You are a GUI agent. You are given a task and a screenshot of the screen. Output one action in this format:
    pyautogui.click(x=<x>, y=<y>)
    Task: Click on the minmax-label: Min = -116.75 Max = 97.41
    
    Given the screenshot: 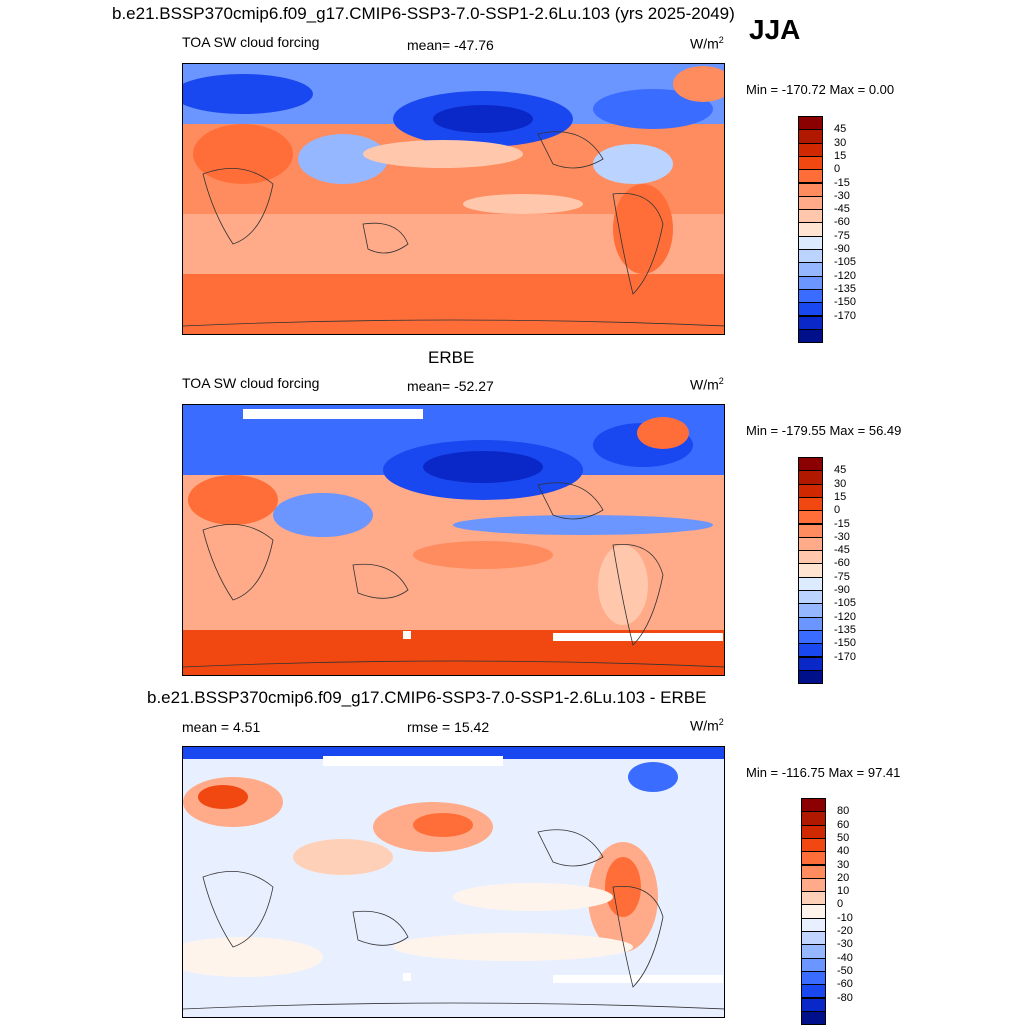 What is the action you would take?
    pyautogui.click(x=823, y=772)
    